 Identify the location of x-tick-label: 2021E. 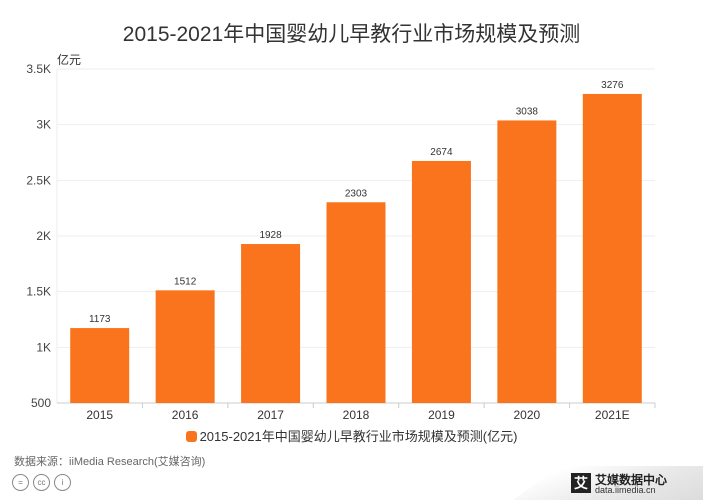
(612, 415).